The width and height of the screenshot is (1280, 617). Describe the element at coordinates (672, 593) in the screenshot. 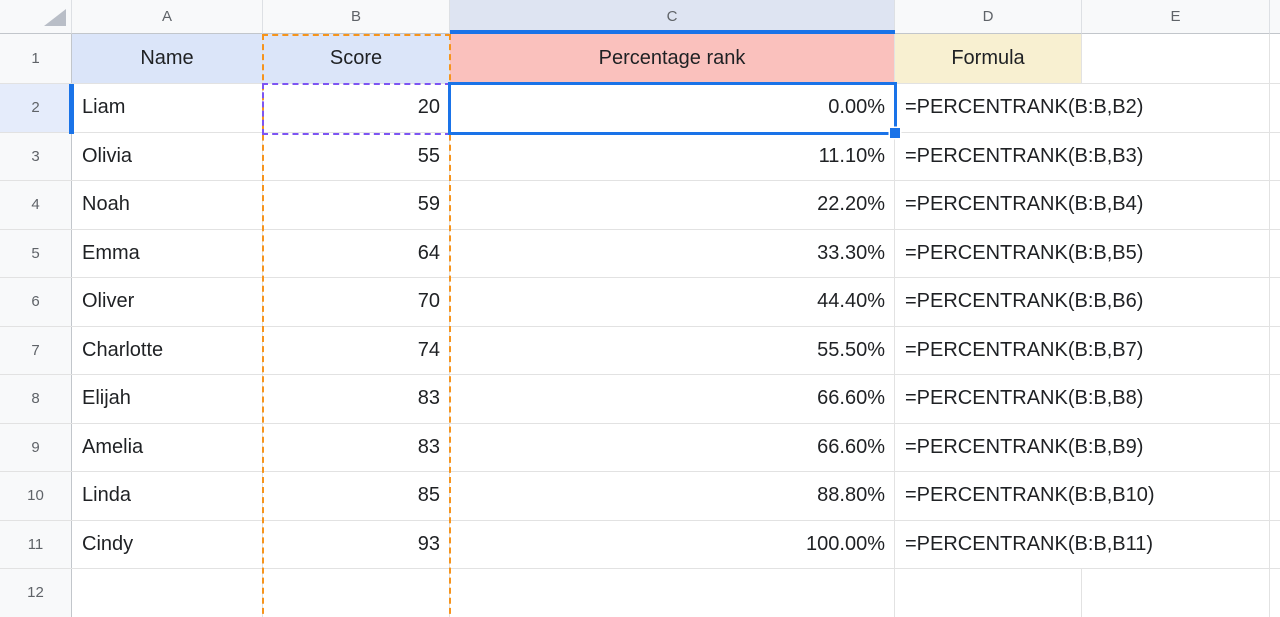

I see `cell-C12` at that location.